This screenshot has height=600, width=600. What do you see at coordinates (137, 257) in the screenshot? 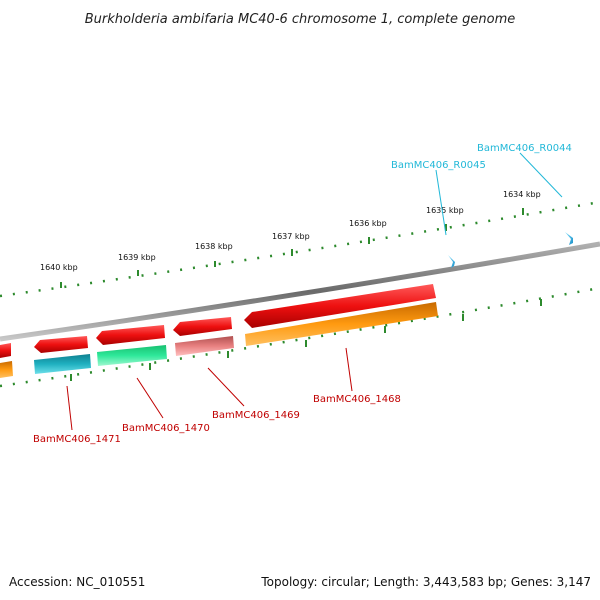
I see `tick-label-1639: 1639 kbp` at bounding box center [137, 257].